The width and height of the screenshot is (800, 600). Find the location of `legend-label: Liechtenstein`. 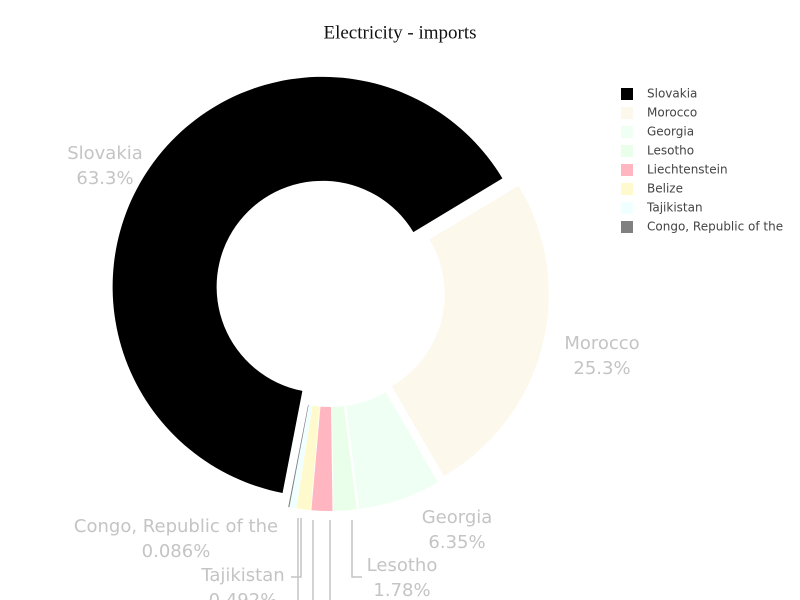

legend-label: Liechtenstein is located at coordinates (687, 170).